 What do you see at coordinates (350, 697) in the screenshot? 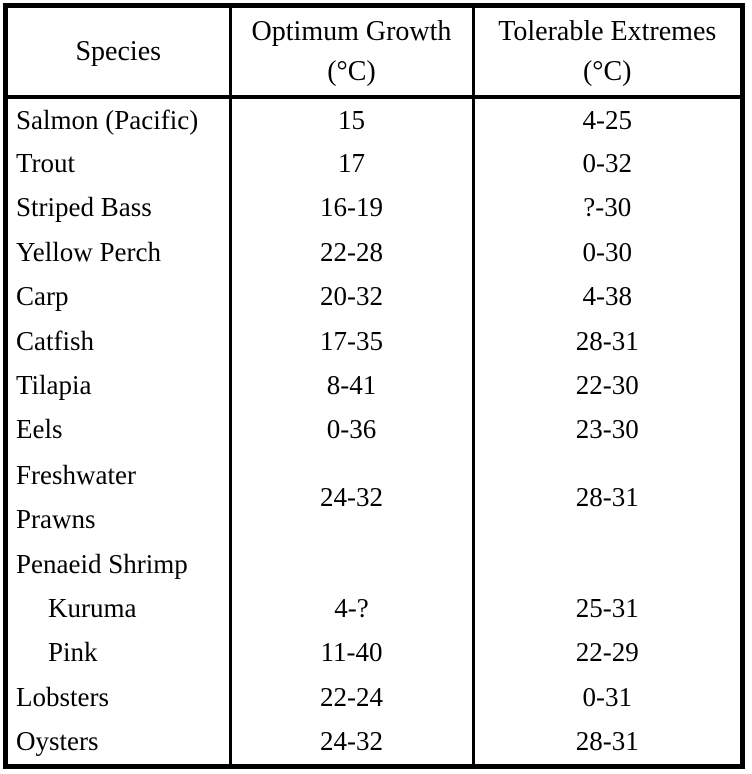
I see `optimum-cell: 22-24` at bounding box center [350, 697].